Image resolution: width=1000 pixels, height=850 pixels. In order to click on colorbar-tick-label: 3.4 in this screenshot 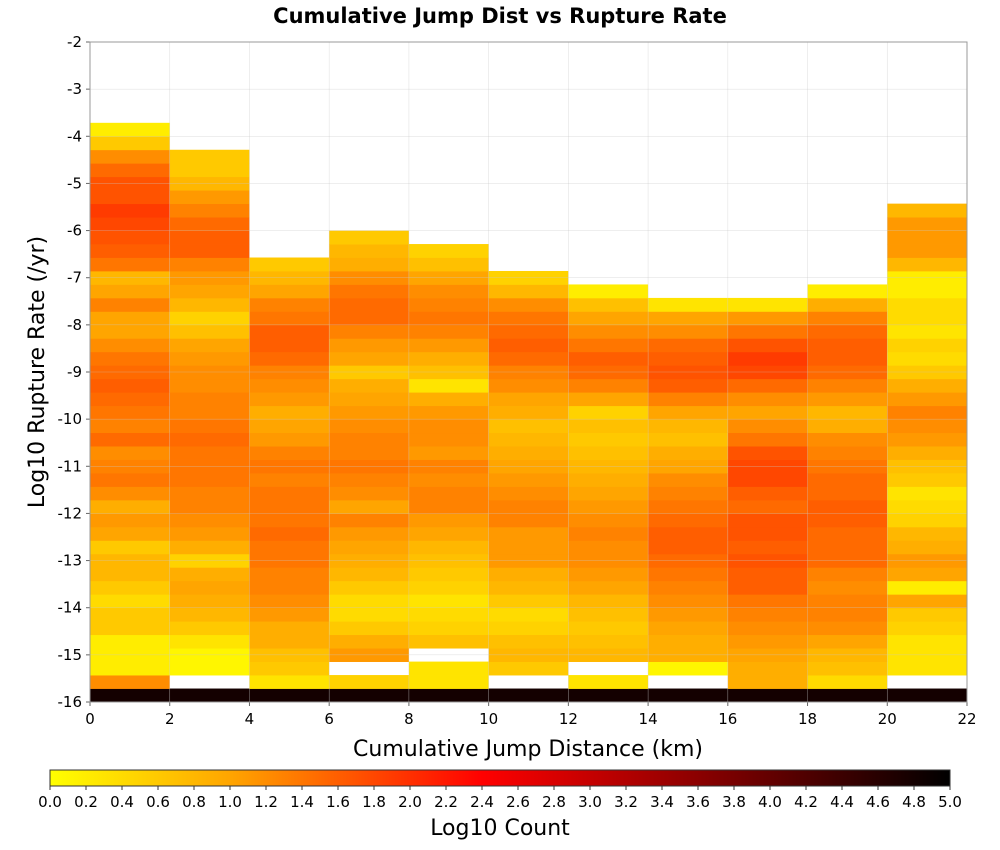, I will do `click(662, 802)`.